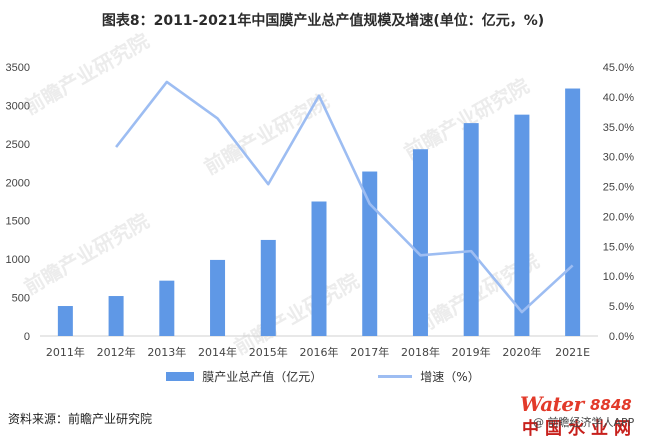 Image resolution: width=646 pixels, height=440 pixels. I want to click on y-right-tick-label: 0.0%, so click(621, 337).